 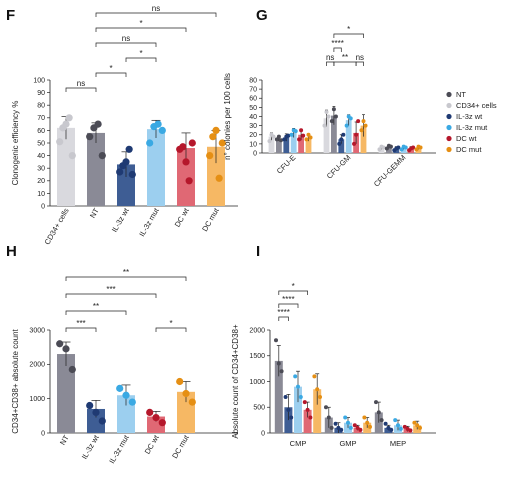 What do you see at coordinates (350, 118) in the screenshot?
I see `panel-g-g1-s3-point` at bounding box center [350, 118].